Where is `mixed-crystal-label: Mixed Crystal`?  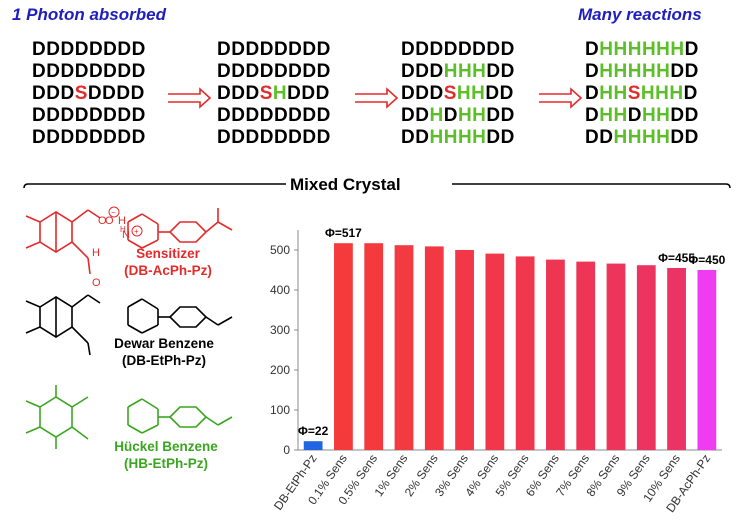
mixed-crystal-label: Mixed Crystal is located at coordinates (345, 184).